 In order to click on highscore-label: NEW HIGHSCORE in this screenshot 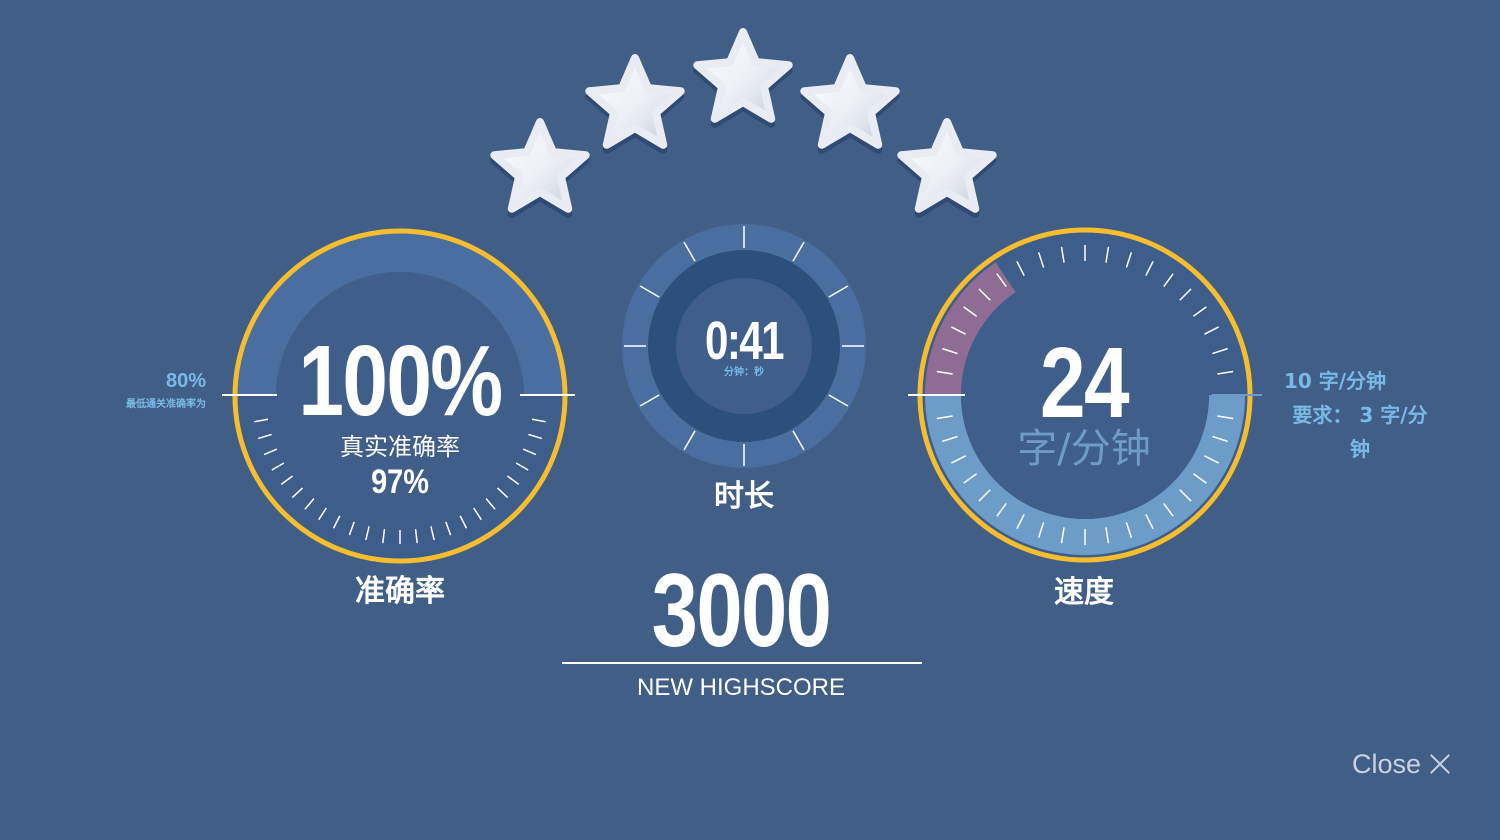, I will do `click(740, 687)`.